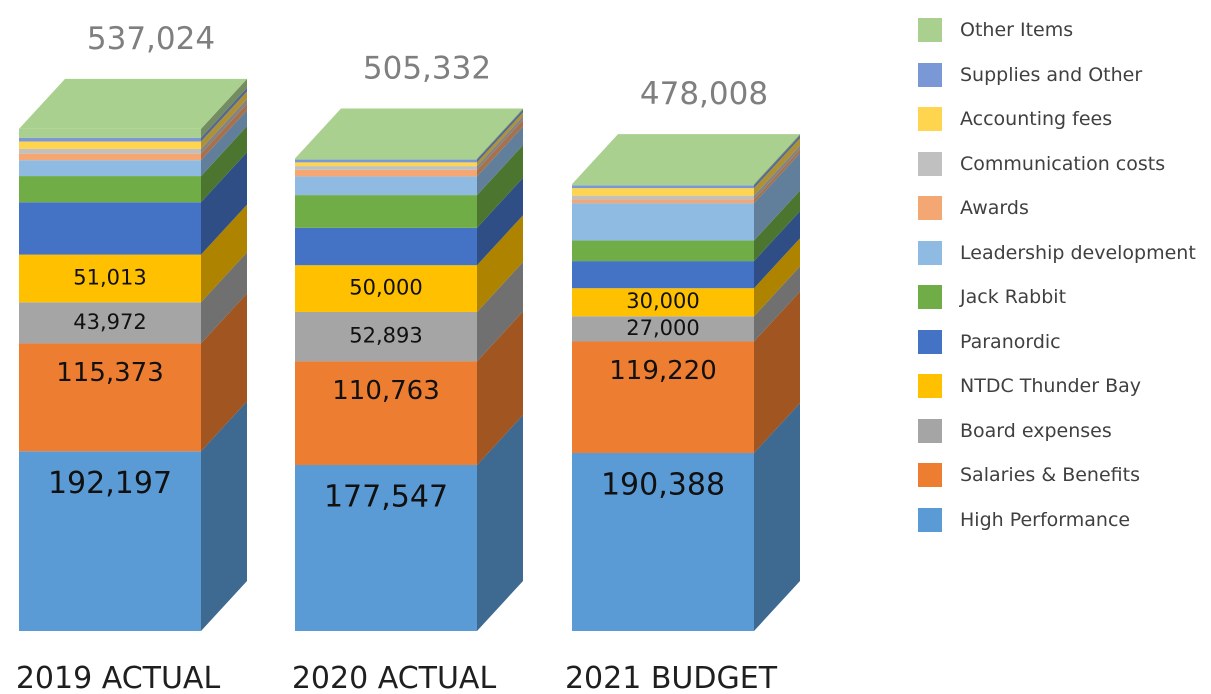 The width and height of the screenshot is (1211, 694). I want to click on legend-label: Other Items, so click(1017, 30).